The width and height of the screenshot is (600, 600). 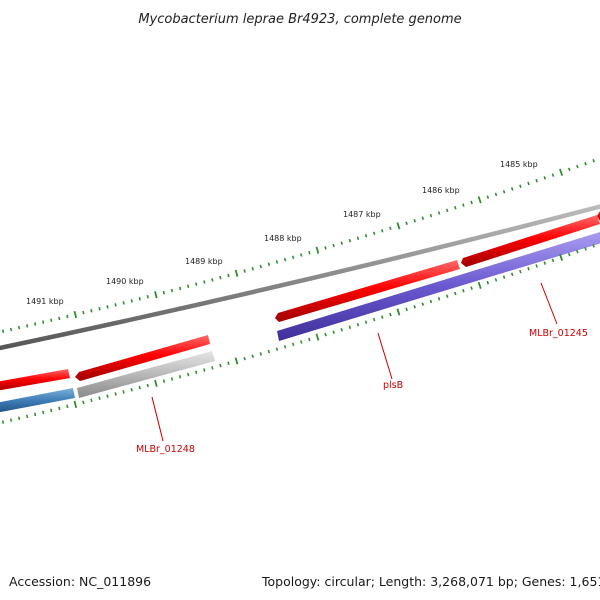 What do you see at coordinates (441, 190) in the screenshot?
I see `tick-label-1486: 1486 kbp` at bounding box center [441, 190].